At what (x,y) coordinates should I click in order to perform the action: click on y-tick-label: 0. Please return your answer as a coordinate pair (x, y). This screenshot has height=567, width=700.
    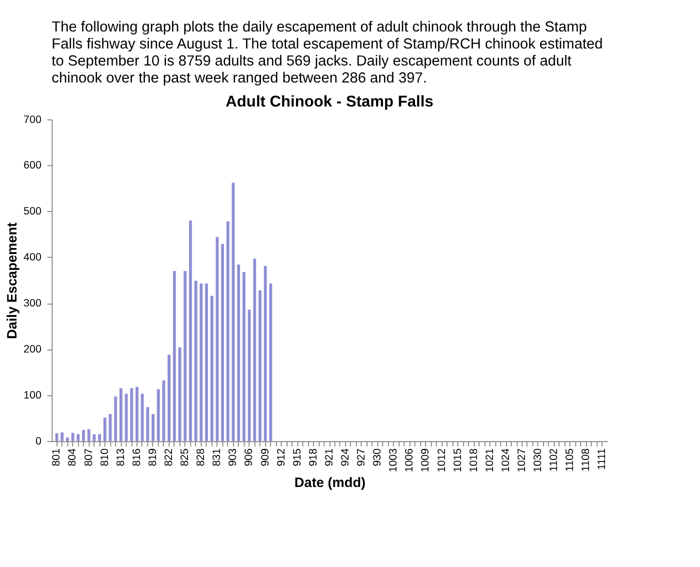
    Looking at the image, I should click on (38, 442).